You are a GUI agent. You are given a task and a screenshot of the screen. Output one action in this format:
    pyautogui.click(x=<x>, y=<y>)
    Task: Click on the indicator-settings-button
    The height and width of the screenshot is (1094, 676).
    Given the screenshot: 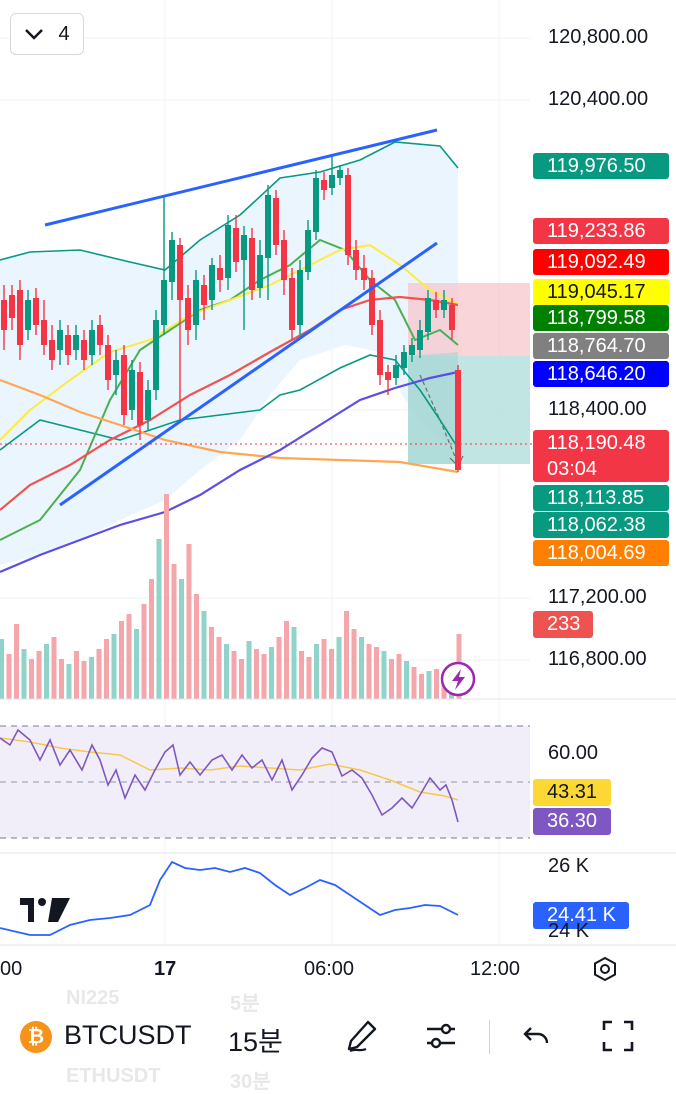 What is the action you would take?
    pyautogui.click(x=441, y=1036)
    